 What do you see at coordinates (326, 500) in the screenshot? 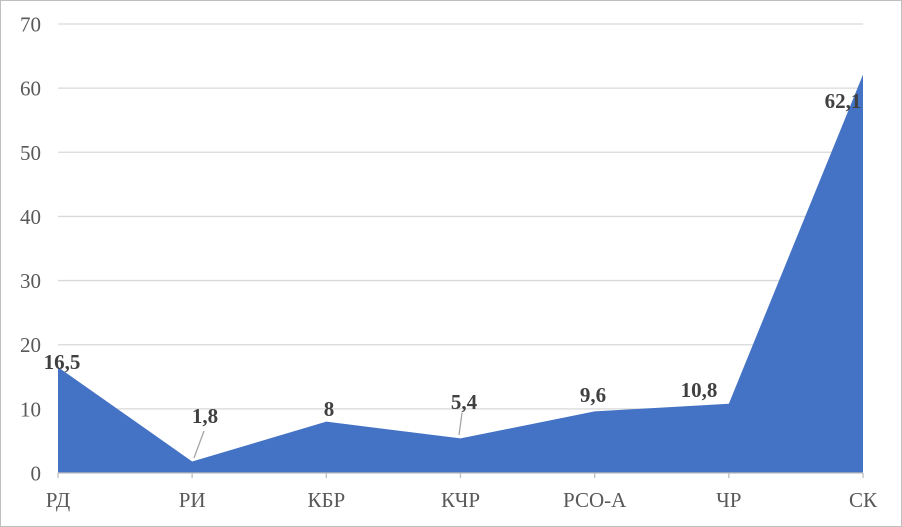
I see `x-axis-label: КБР` at bounding box center [326, 500].